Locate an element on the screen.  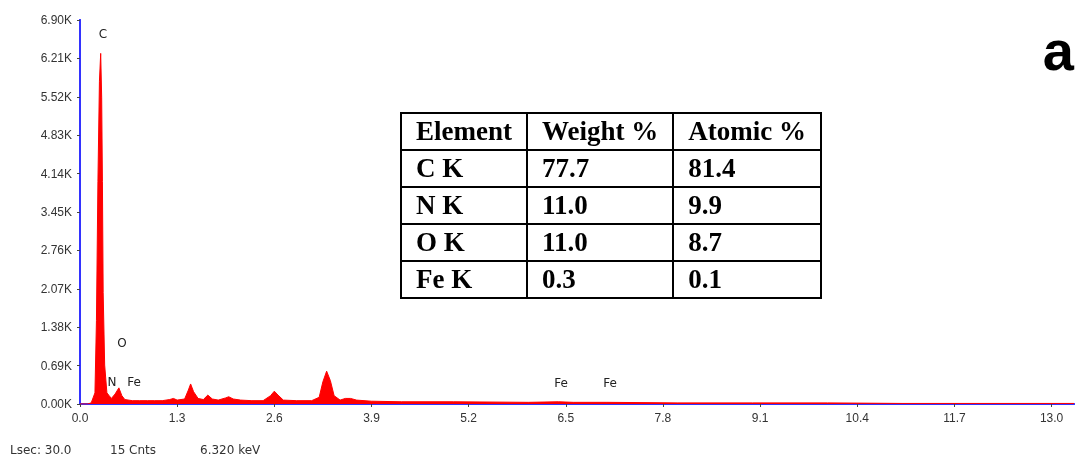
x-tick-label: 5.2 is located at coordinates (469, 418).